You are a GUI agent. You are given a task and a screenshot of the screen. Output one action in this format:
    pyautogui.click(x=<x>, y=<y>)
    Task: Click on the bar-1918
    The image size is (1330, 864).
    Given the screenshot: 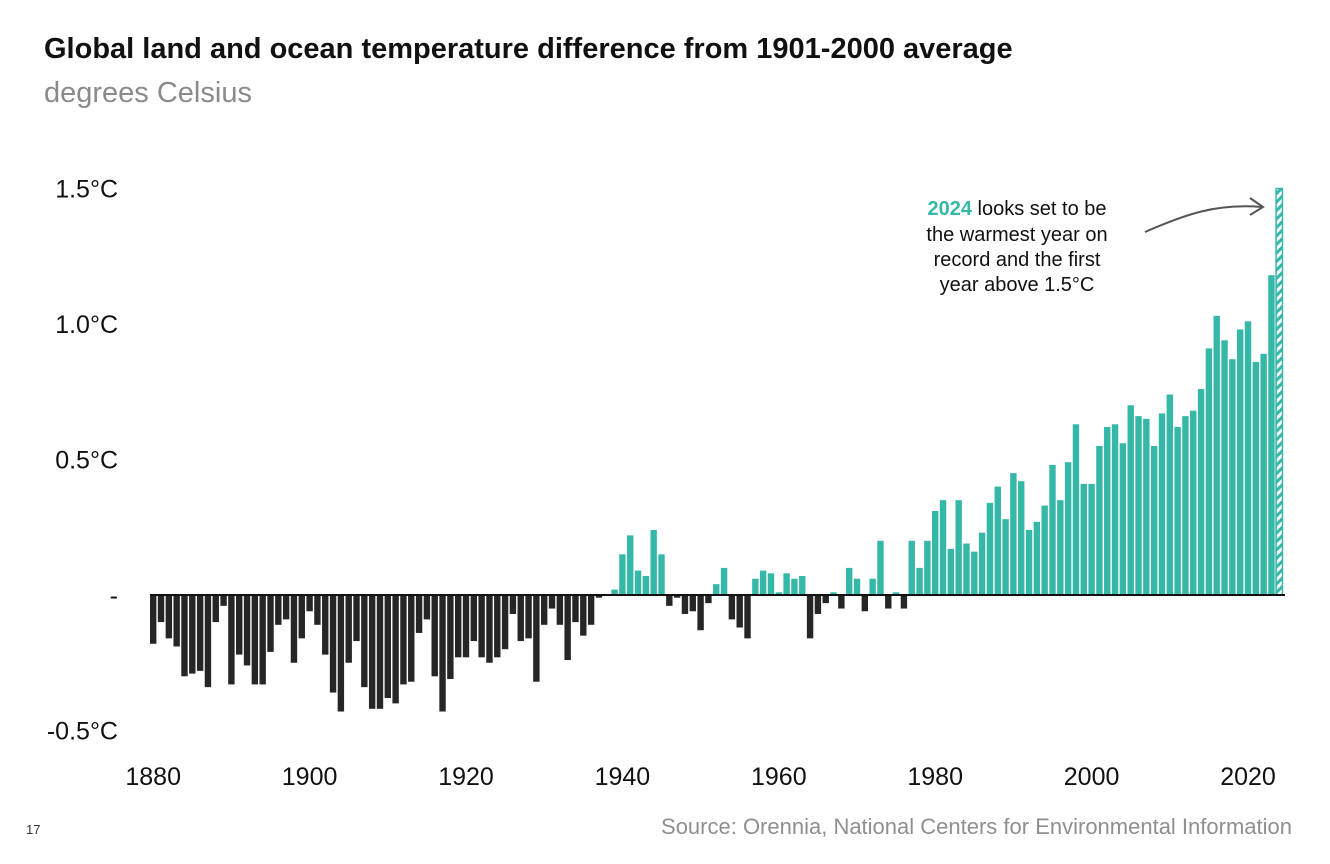 What is the action you would take?
    pyautogui.click(x=450, y=637)
    